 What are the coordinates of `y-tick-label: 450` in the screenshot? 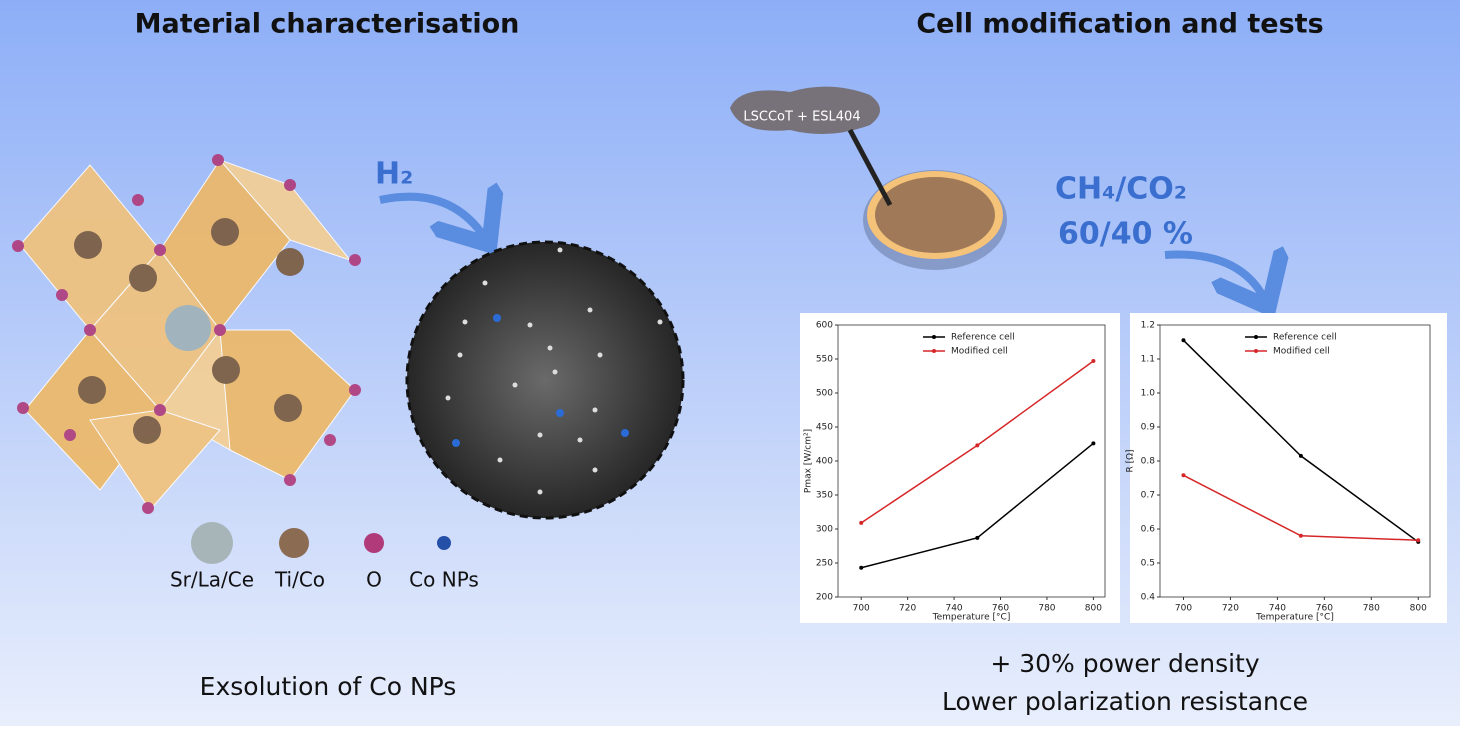 It's located at (824, 428).